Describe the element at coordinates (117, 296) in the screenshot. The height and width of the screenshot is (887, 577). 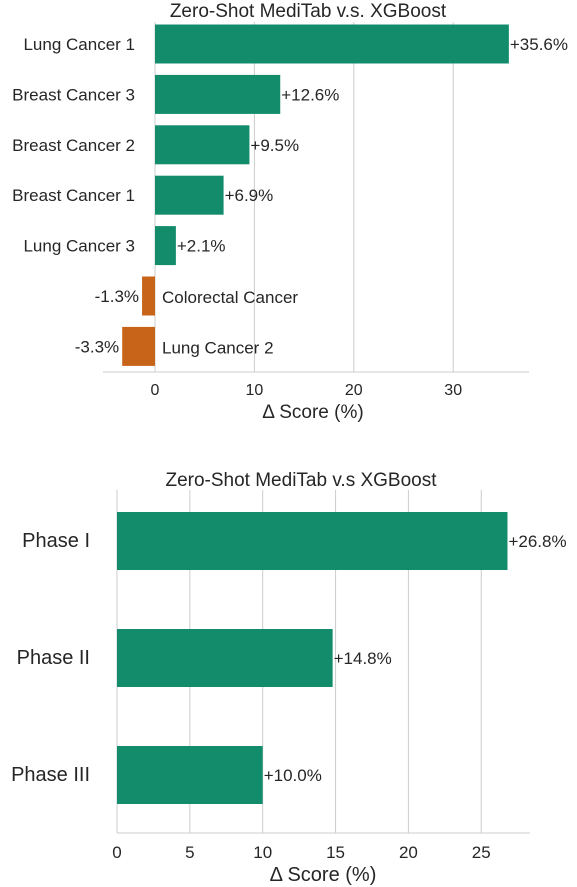
I see `data-label: -1.3%` at that location.